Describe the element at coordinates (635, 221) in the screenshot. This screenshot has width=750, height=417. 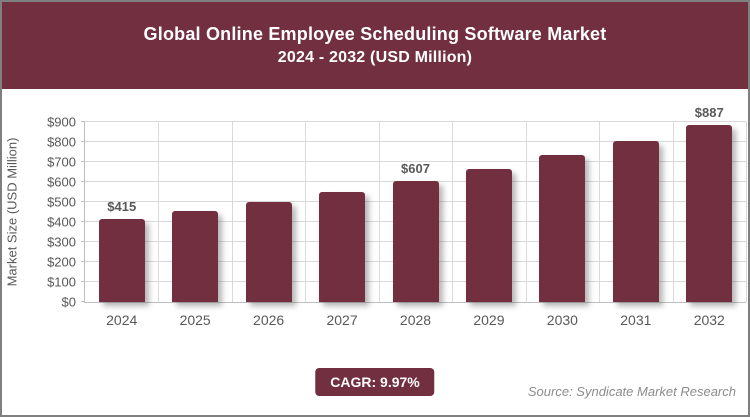
I see `bar-2031` at that location.